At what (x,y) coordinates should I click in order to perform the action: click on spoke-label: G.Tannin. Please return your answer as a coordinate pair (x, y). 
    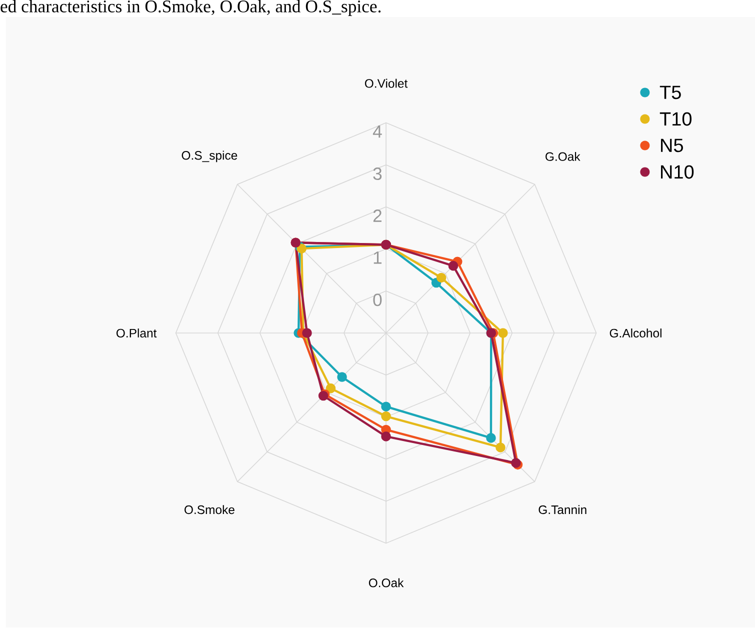
    Looking at the image, I should click on (562, 509).